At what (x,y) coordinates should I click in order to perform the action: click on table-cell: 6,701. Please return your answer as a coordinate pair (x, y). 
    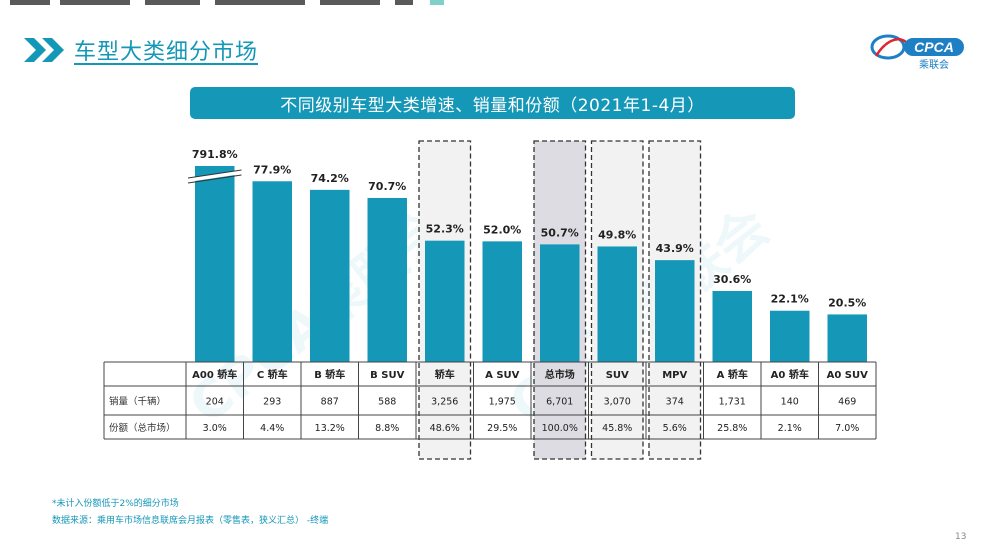
    Looking at the image, I should click on (559, 402).